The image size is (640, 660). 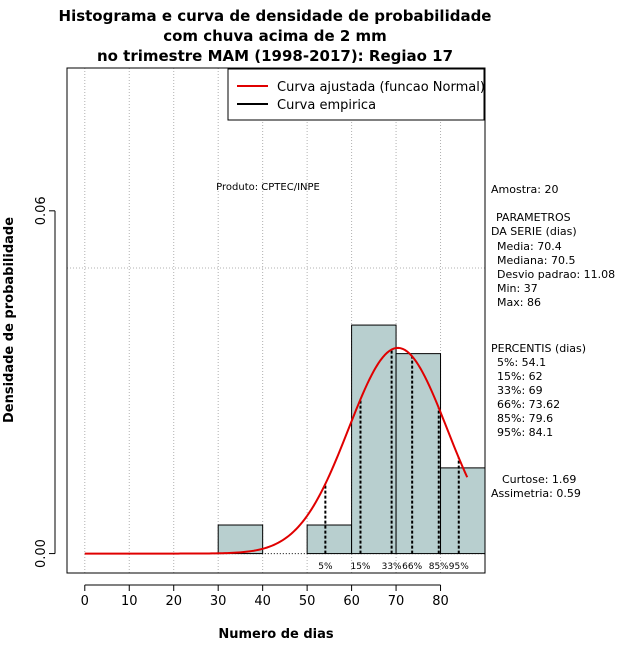 What do you see at coordinates (360, 567) in the screenshot?
I see `percentile-label: 15%` at bounding box center [360, 567].